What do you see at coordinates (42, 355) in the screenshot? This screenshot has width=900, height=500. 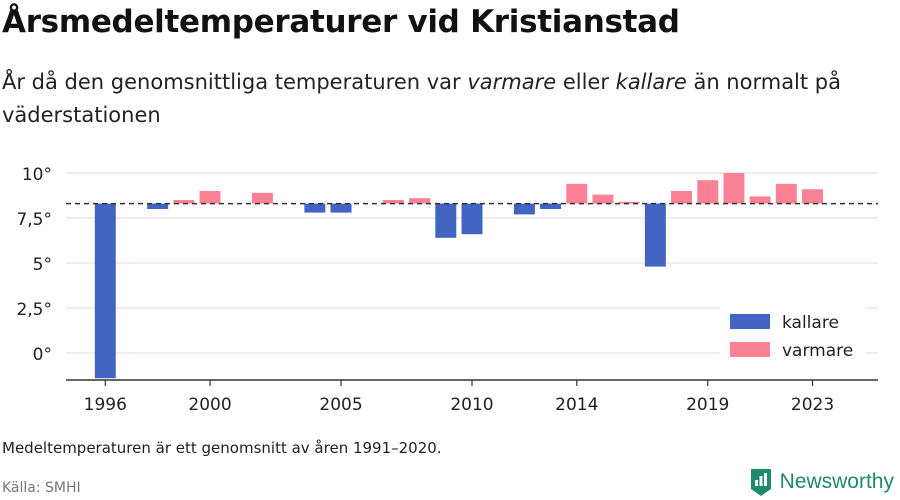 I see `y-tick-label: 0°` at bounding box center [42, 355].